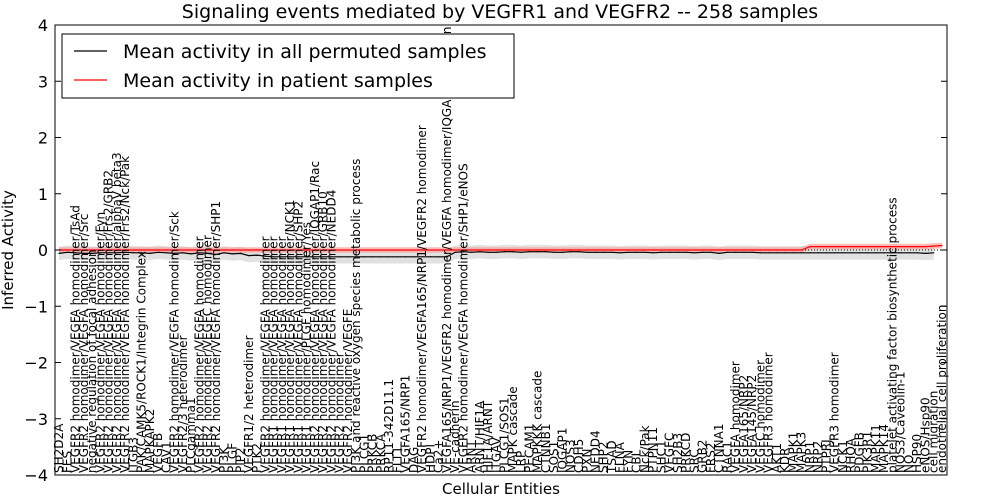 The image size is (1000, 500). I want to click on category-label: CTNNB1, so click(546, 448).